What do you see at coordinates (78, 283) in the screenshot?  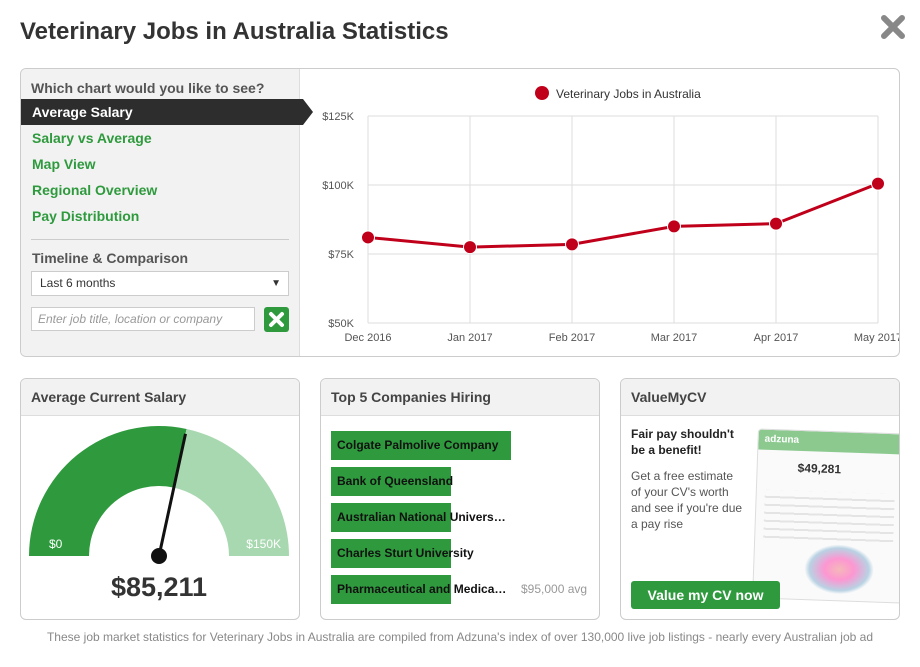 I see `timeline-value: Last 6 months` at bounding box center [78, 283].